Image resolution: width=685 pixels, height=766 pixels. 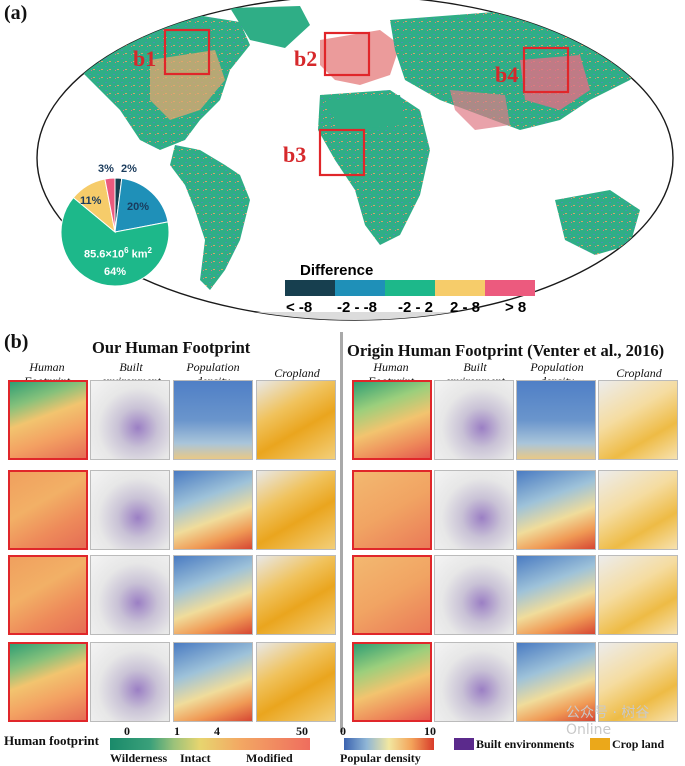 I want to click on hf-tick-0: 0, so click(x=127, y=731).